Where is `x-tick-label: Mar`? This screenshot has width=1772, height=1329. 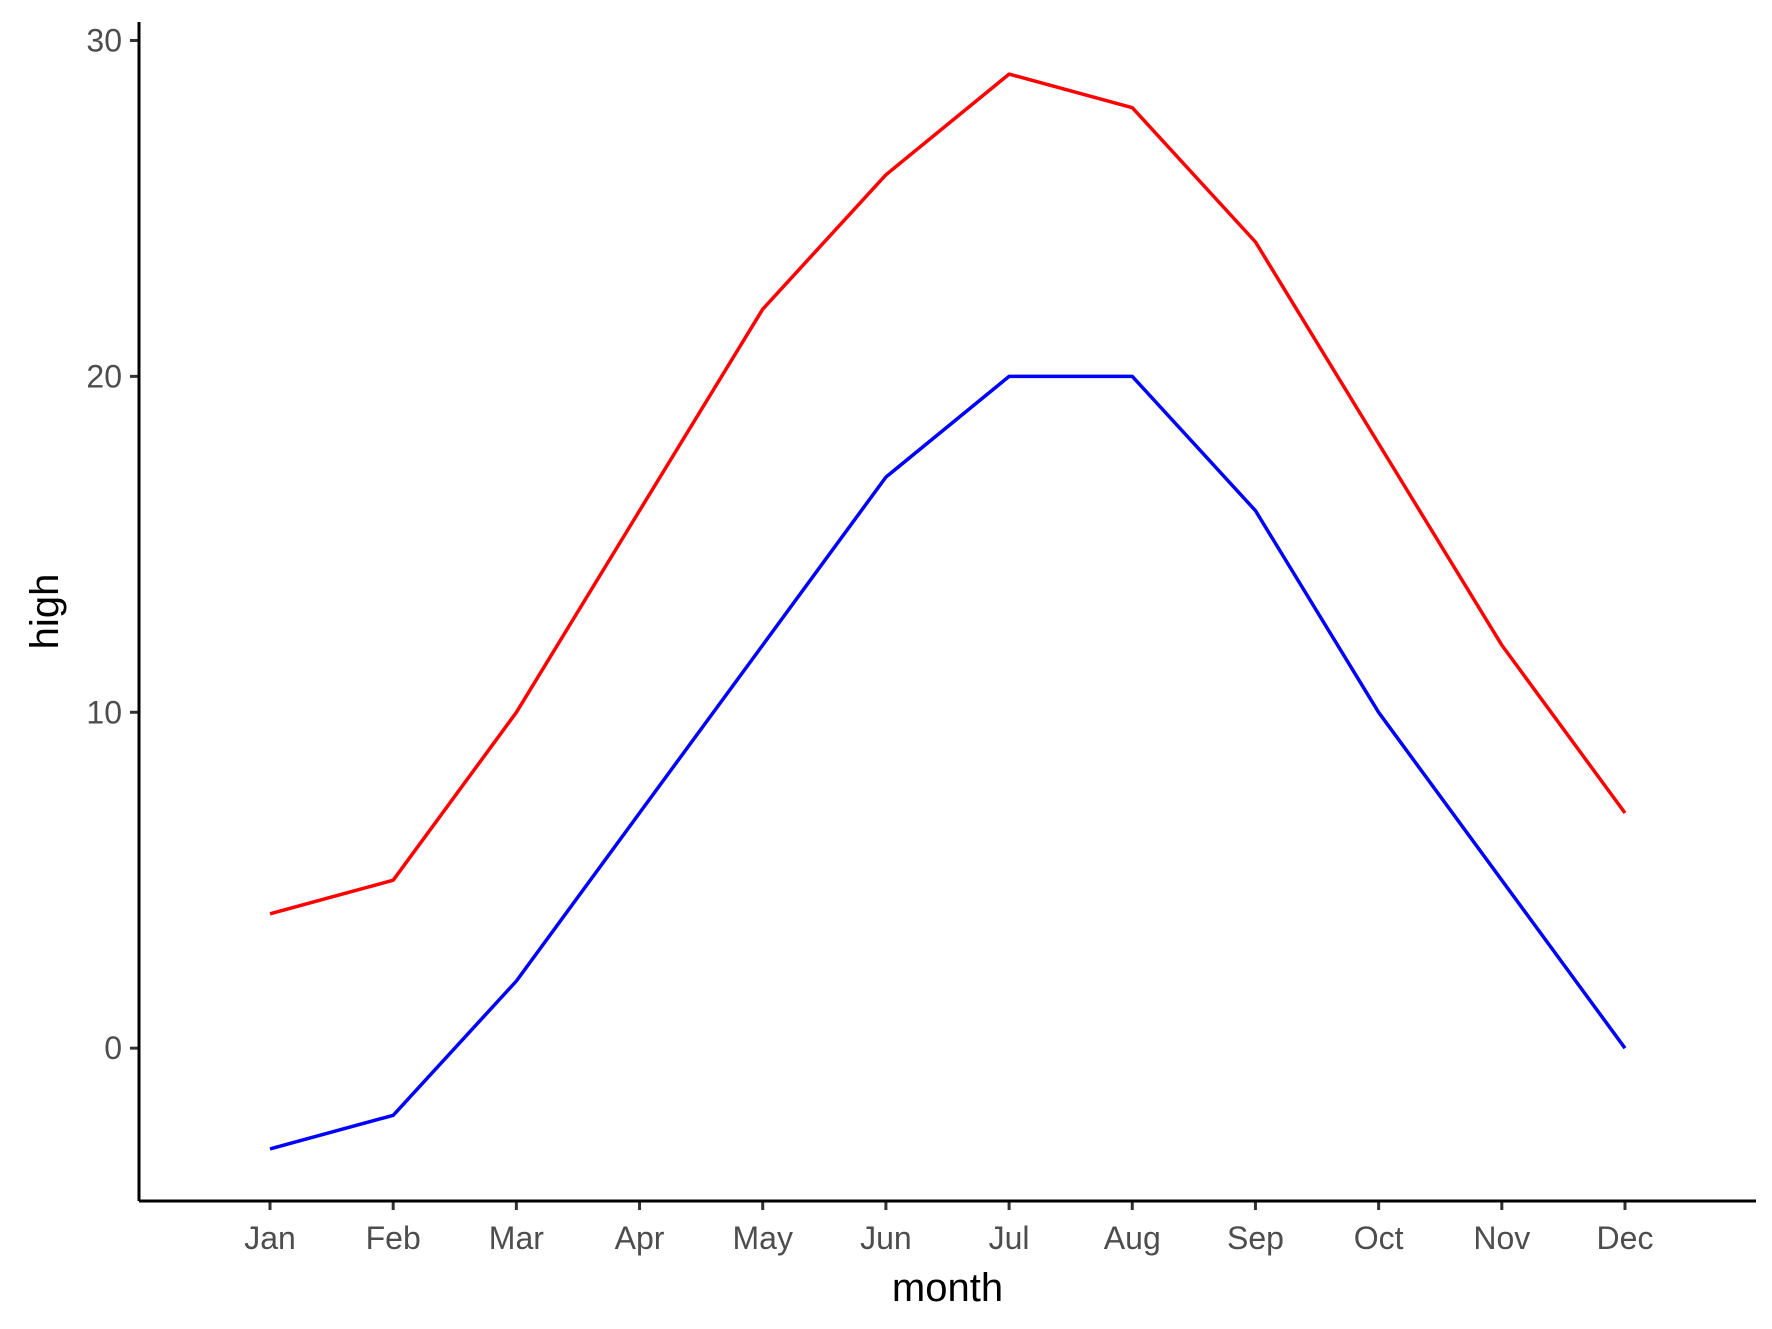 x-tick-label: Mar is located at coordinates (516, 1238).